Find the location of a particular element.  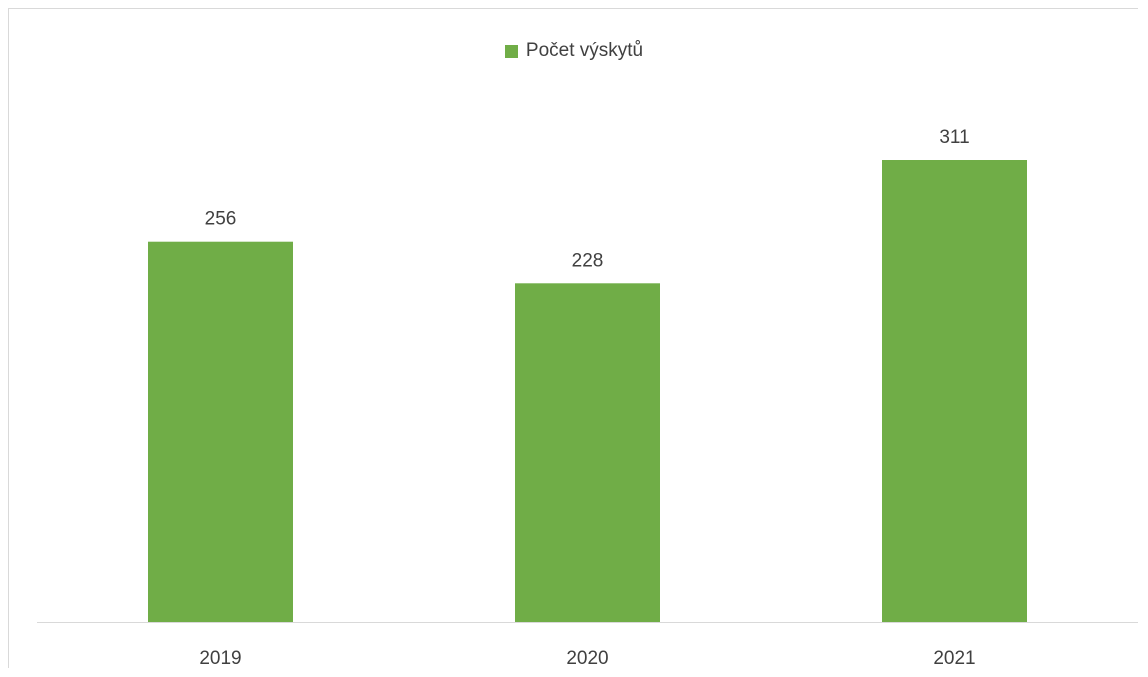

x-tick-label-2021: 2021 is located at coordinates (954, 658).